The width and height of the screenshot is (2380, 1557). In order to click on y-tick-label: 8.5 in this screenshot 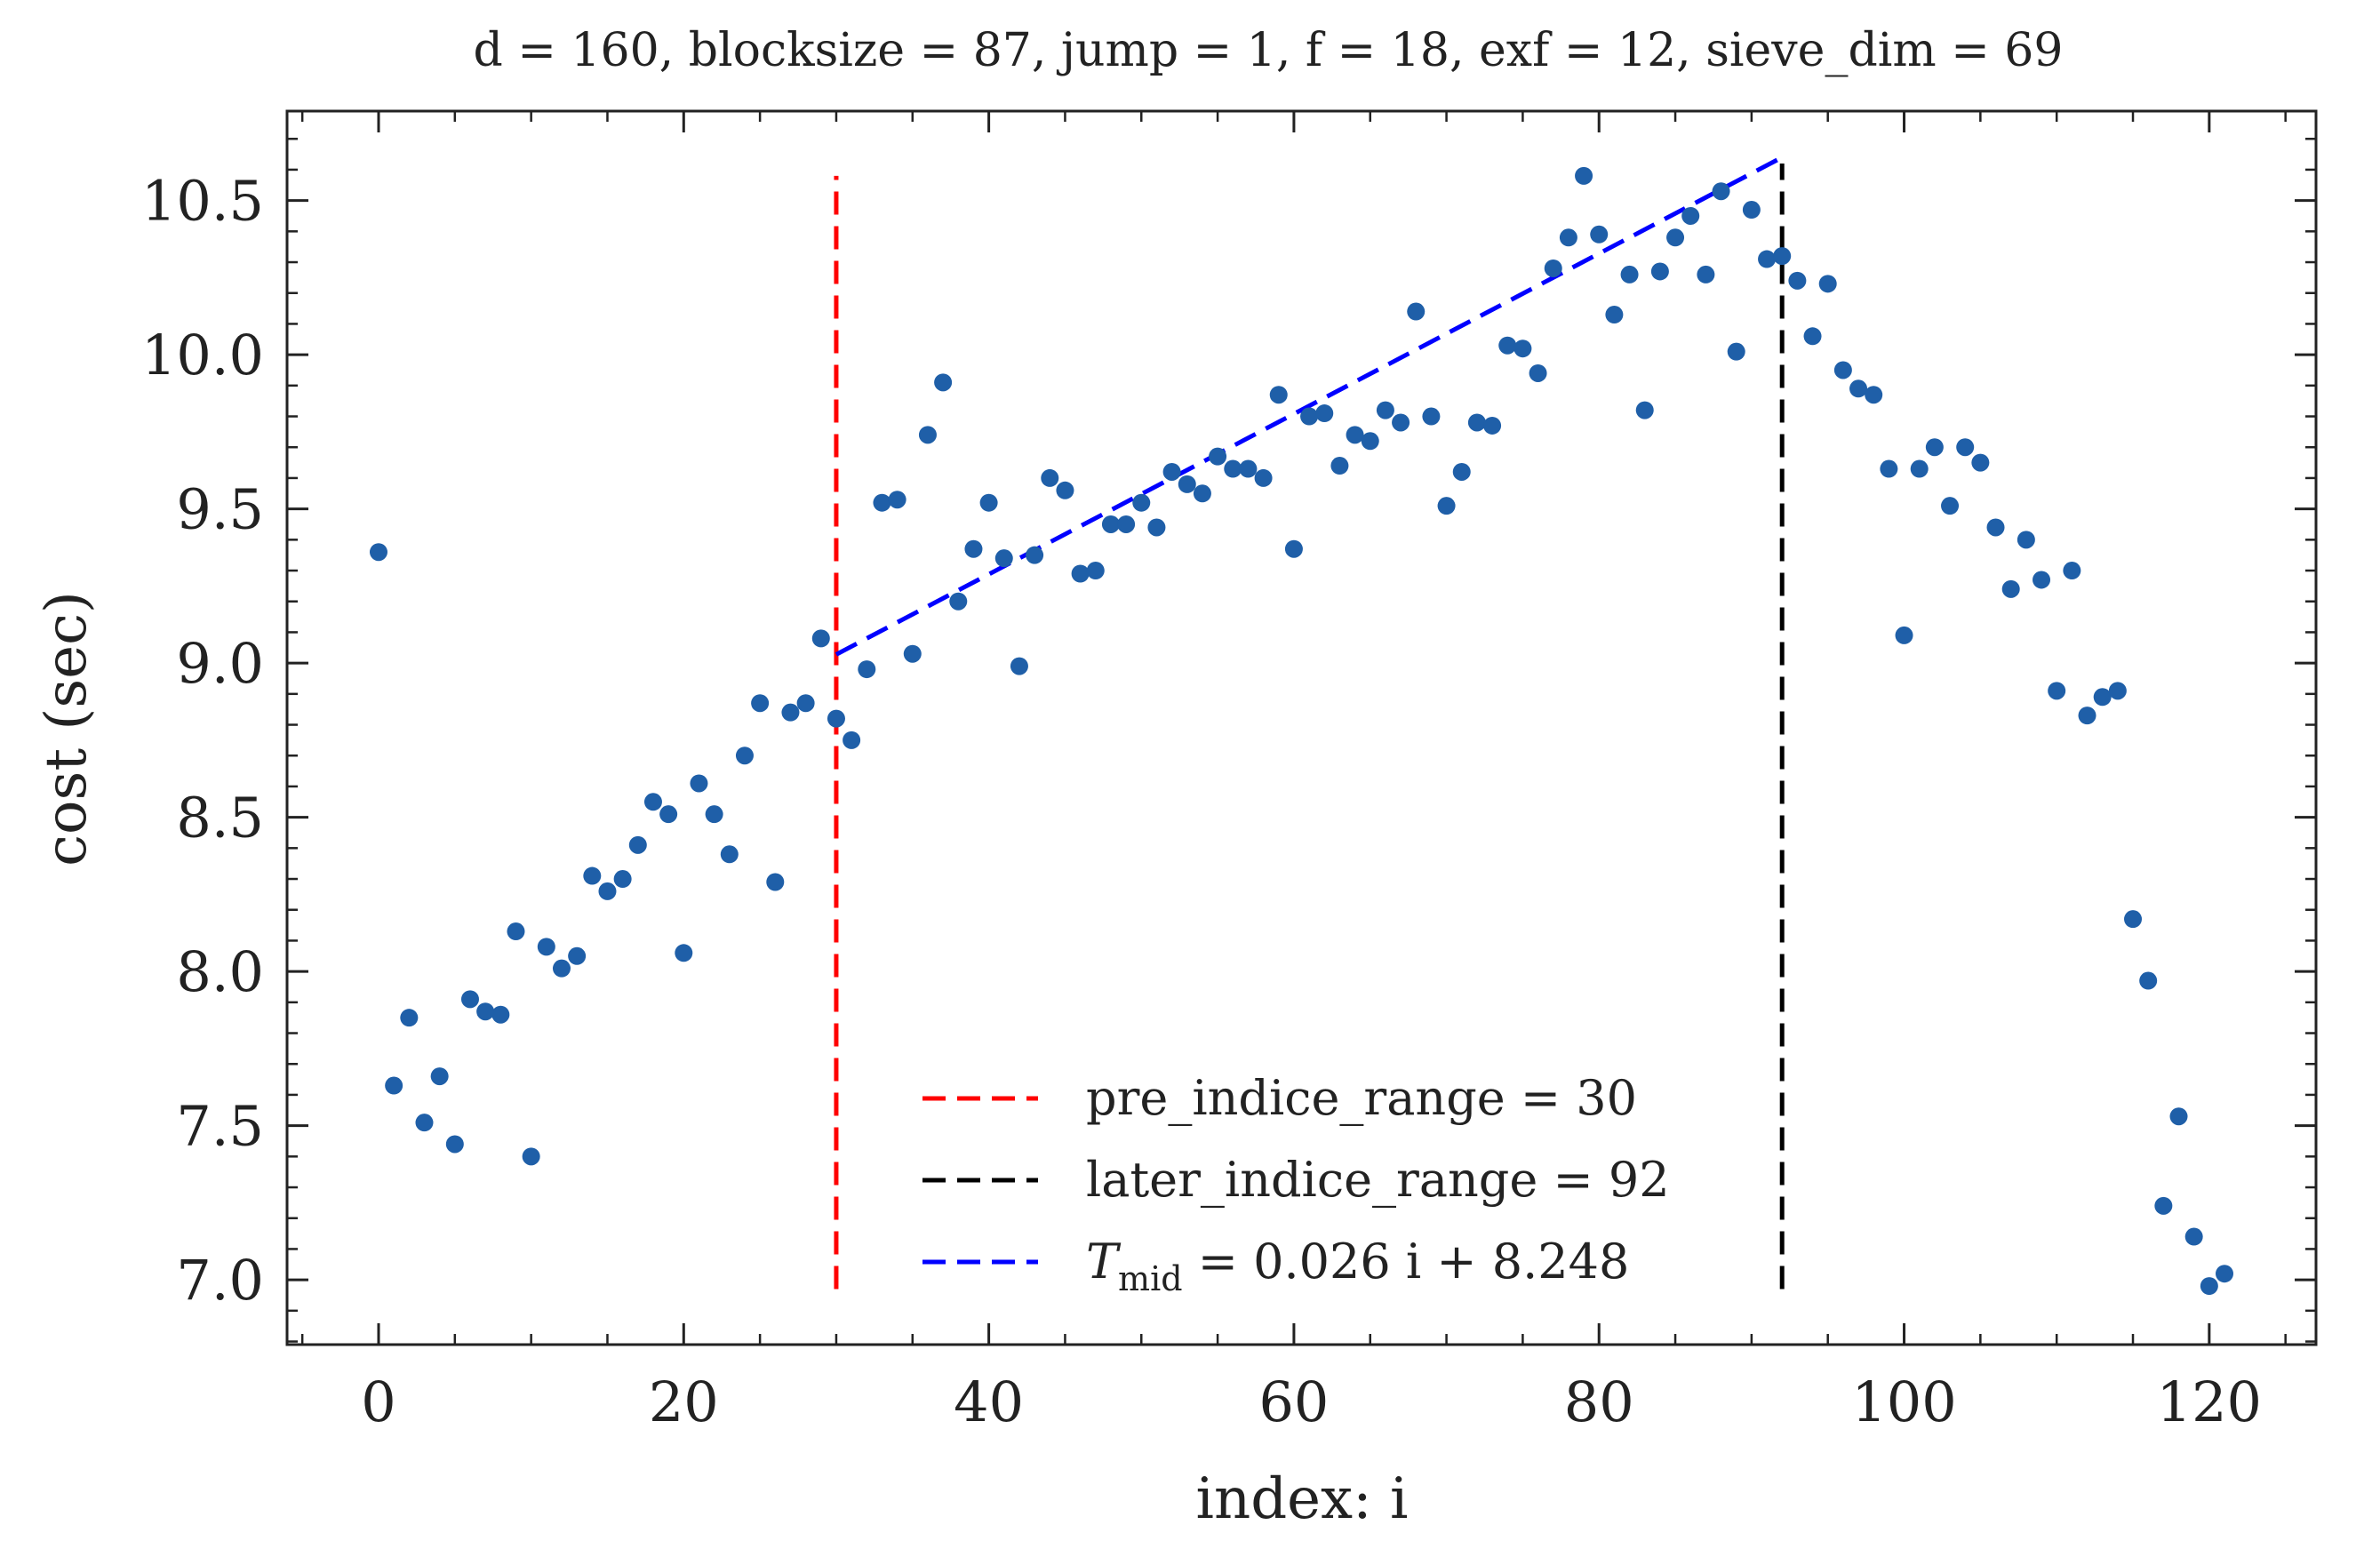, I will do `click(220, 818)`.